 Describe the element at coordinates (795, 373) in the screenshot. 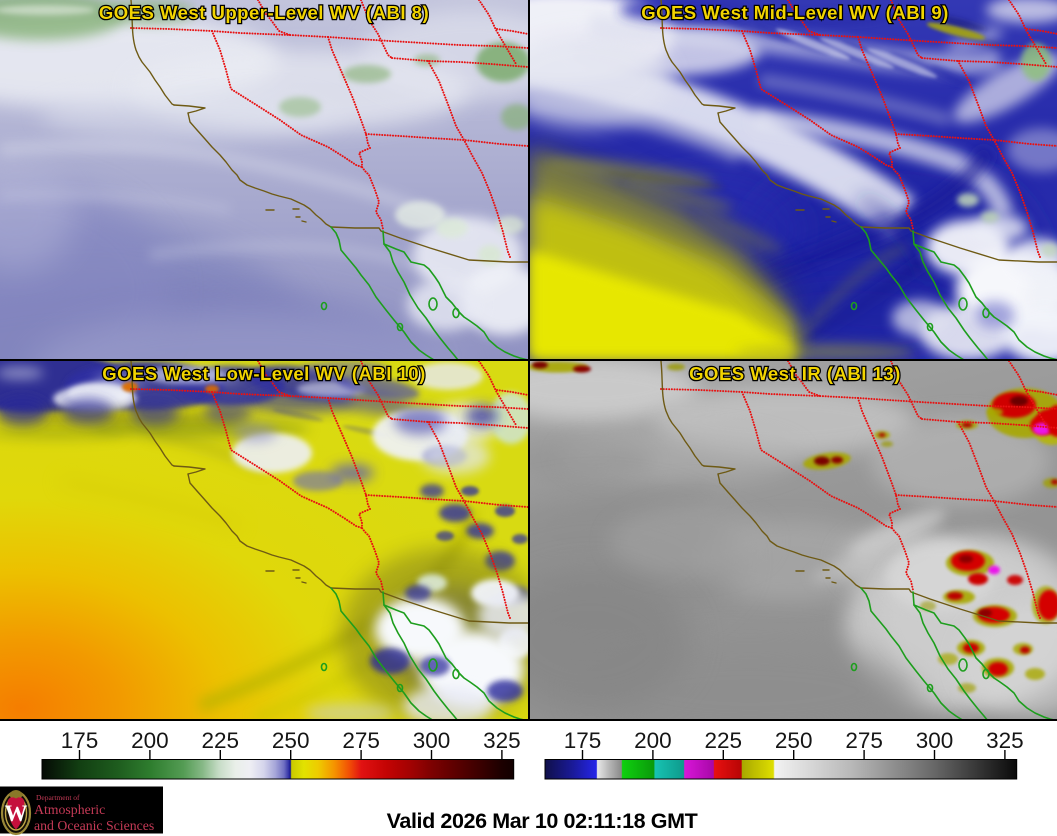

I see `svg-text: GOES West IR (ABI 13)` at that location.